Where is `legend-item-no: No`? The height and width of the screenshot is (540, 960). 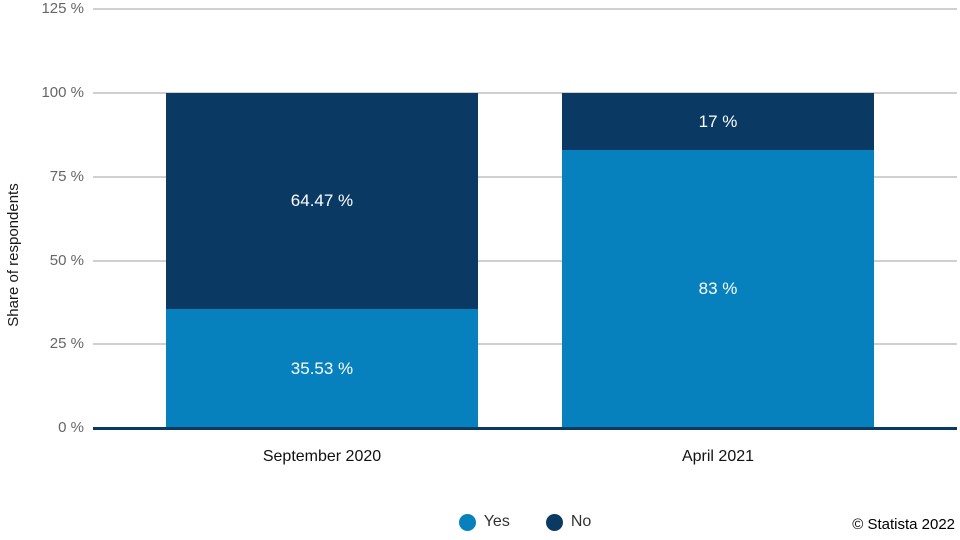
legend-item-no: No is located at coordinates (568, 522).